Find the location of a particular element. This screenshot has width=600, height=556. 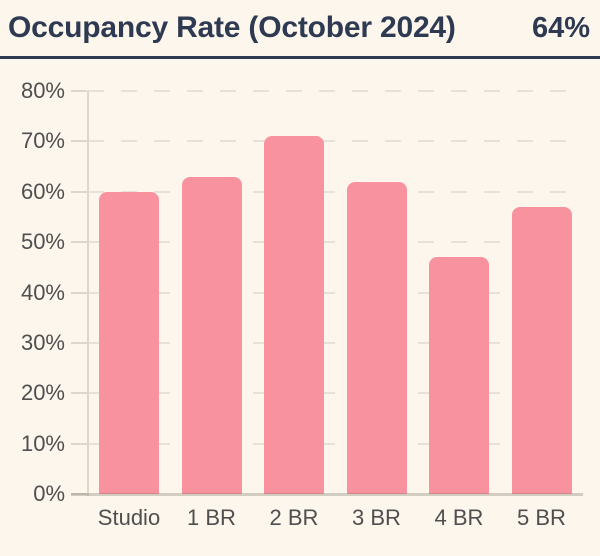

gridline-70% is located at coordinates (335, 141).